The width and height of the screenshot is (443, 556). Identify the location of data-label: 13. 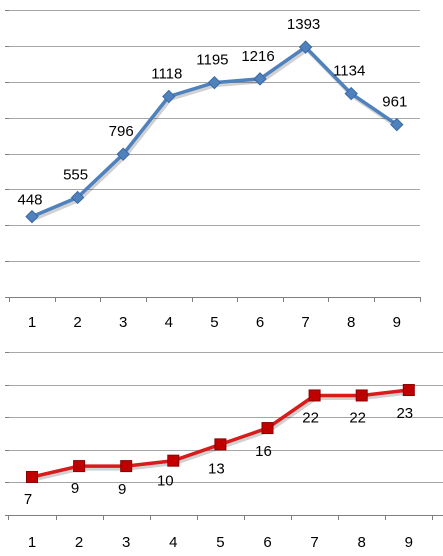
(216, 468).